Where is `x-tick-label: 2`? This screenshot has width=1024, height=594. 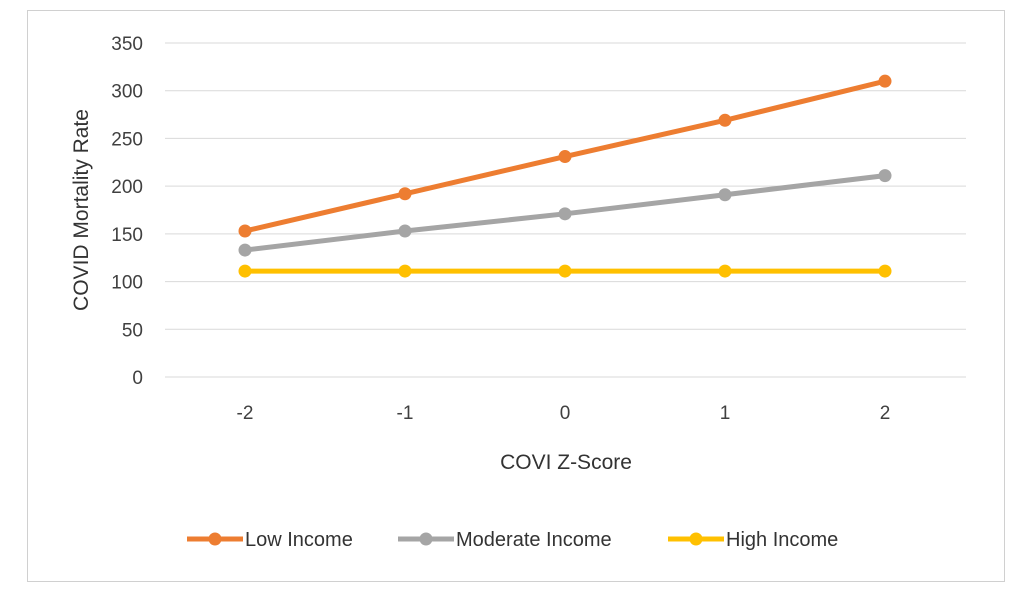
x-tick-label: 2 is located at coordinates (885, 413).